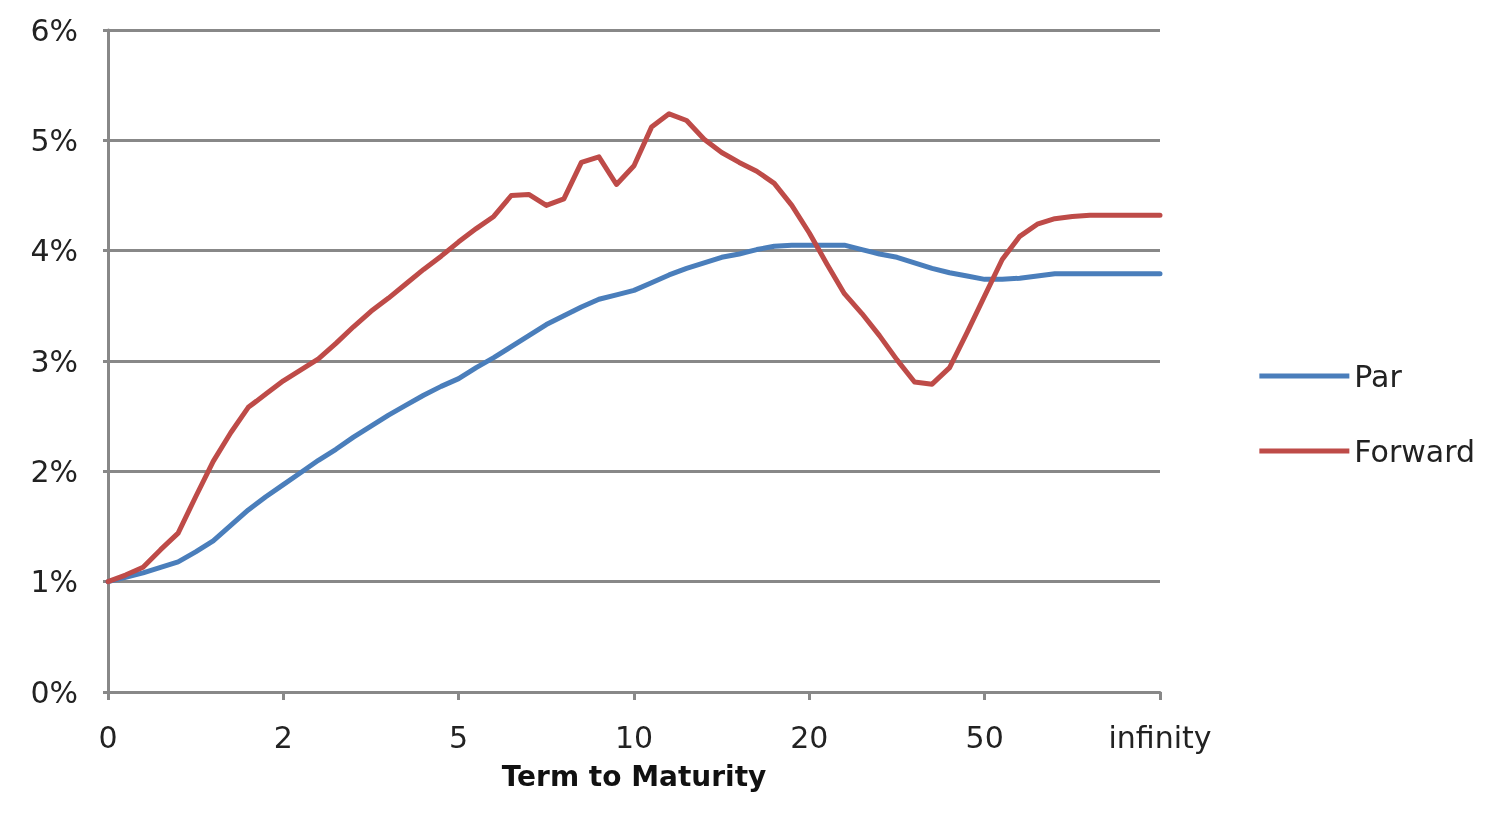  I want to click on x-tick-label: infinity, so click(1160, 737).